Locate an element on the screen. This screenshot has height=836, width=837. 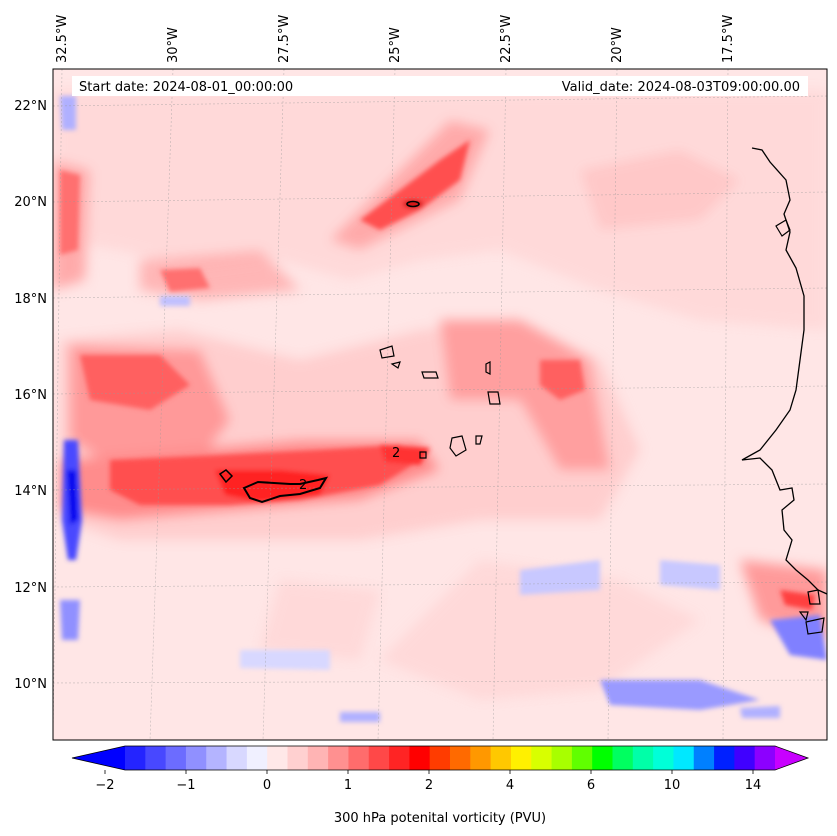
lon-label: 30°W is located at coordinates (173, 45).